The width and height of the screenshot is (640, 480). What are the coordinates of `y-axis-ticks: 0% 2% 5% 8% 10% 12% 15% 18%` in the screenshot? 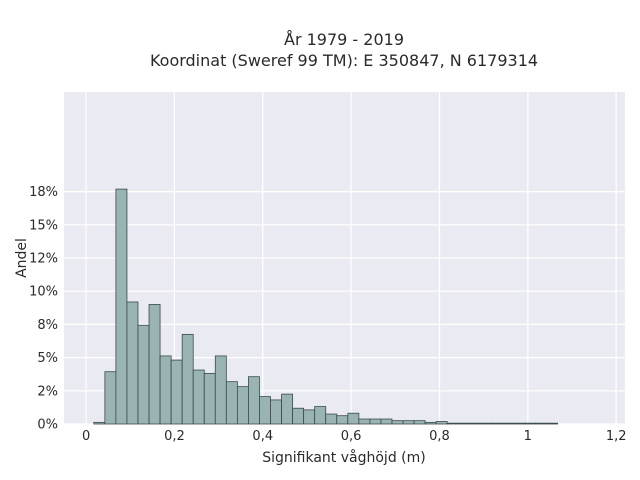 It's located at (43, 308).